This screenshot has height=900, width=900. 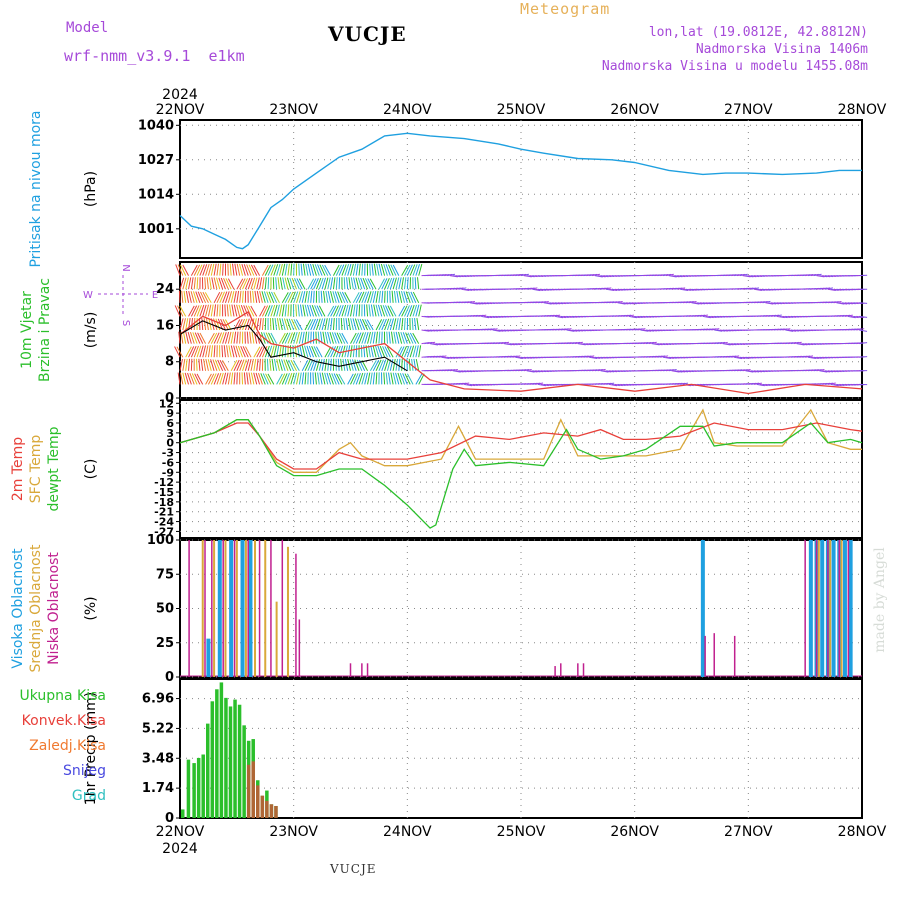 I want to click on date-label-bottom: 22NOV, so click(x=180, y=832).